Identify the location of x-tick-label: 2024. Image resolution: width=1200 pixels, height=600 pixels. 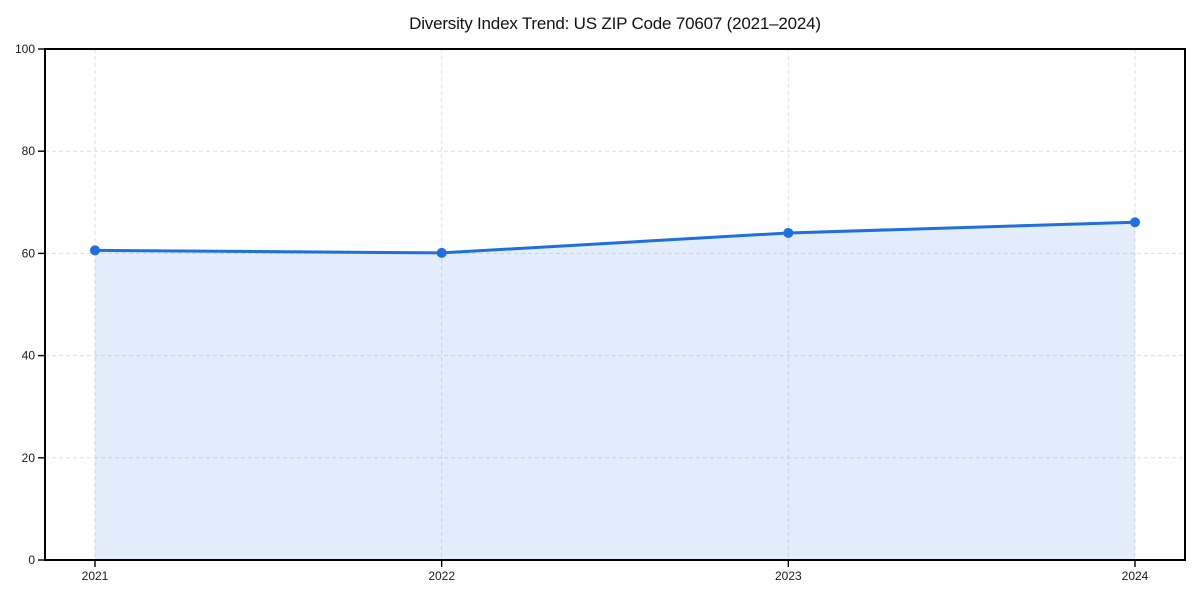
(1135, 576).